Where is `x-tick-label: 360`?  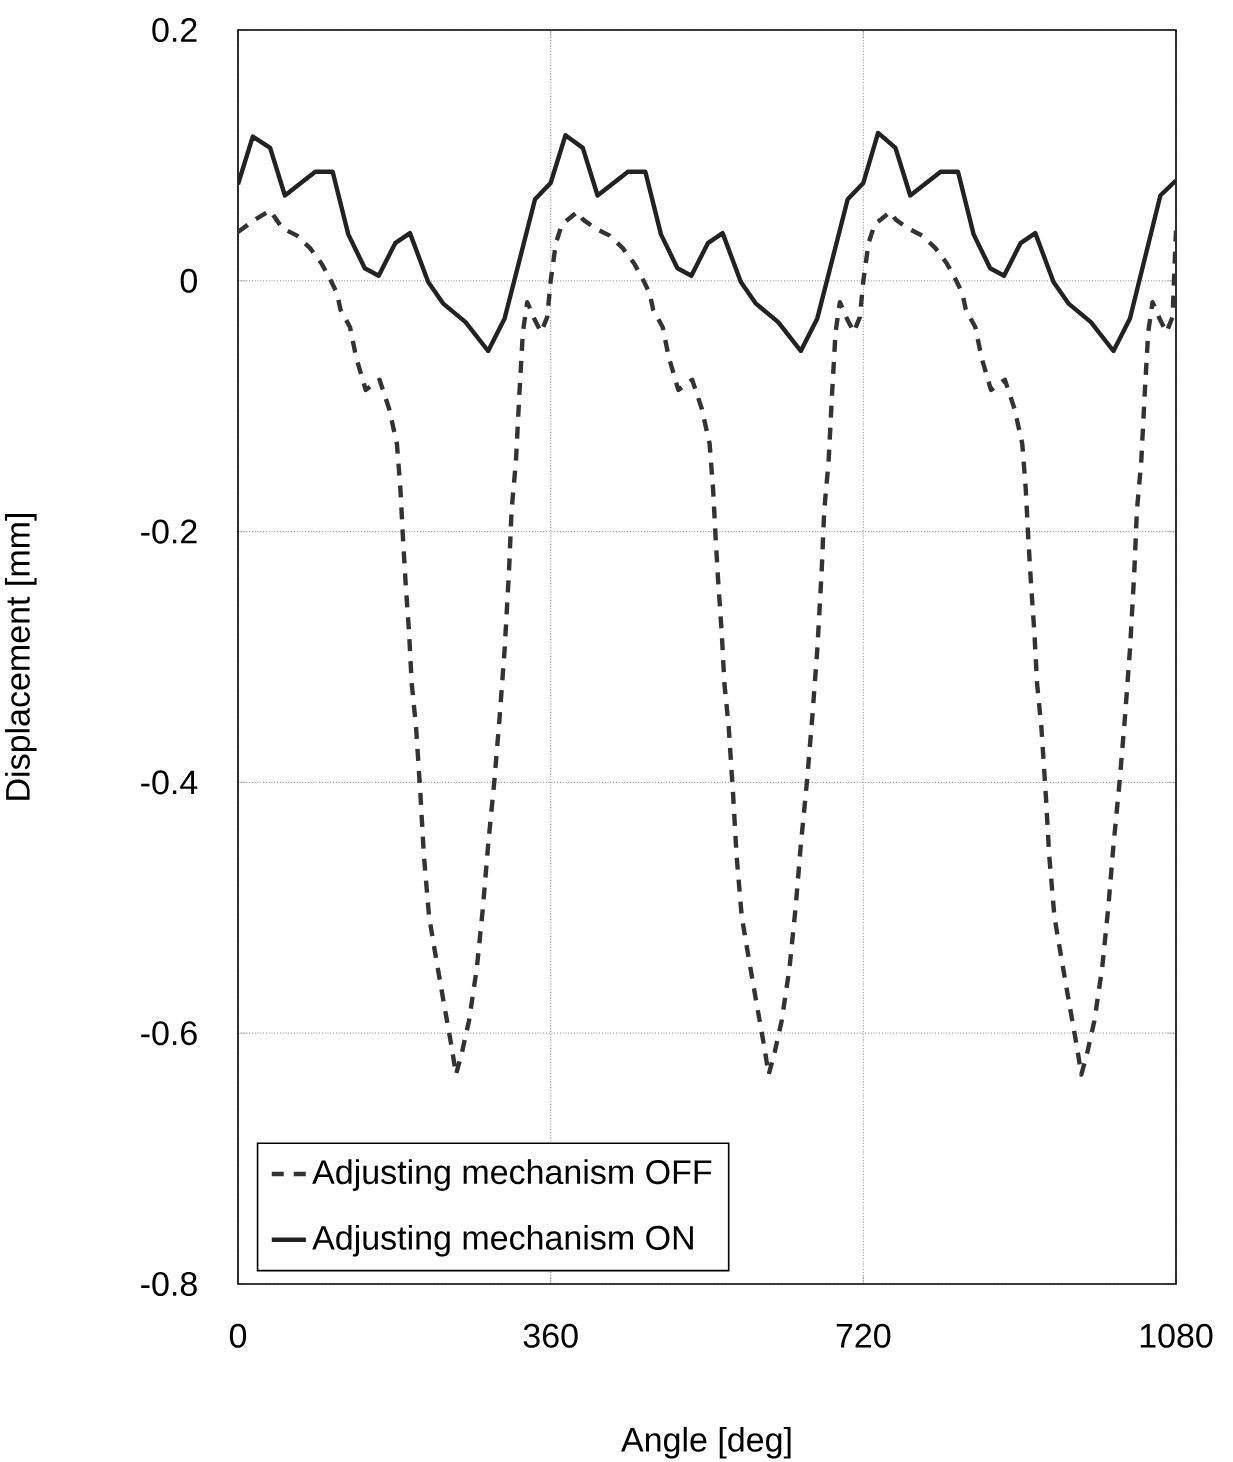
x-tick-label: 360 is located at coordinates (550, 1335).